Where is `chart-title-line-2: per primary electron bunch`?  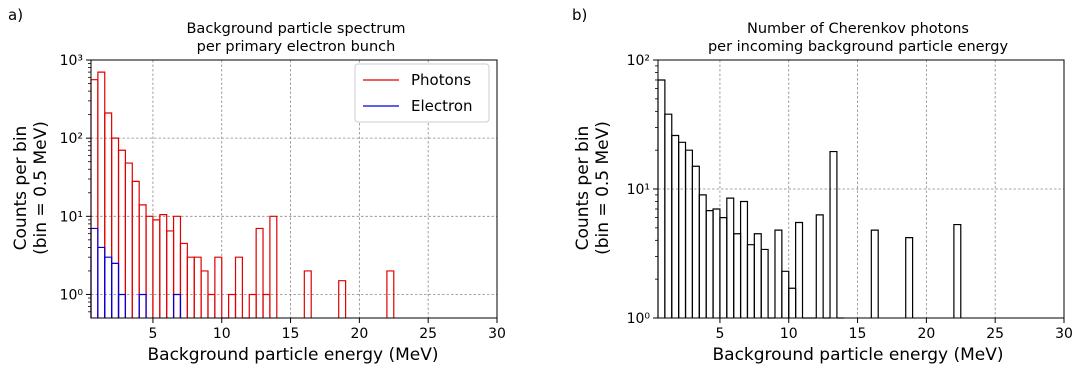 chart-title-line-2: per primary electron bunch is located at coordinates (296, 47).